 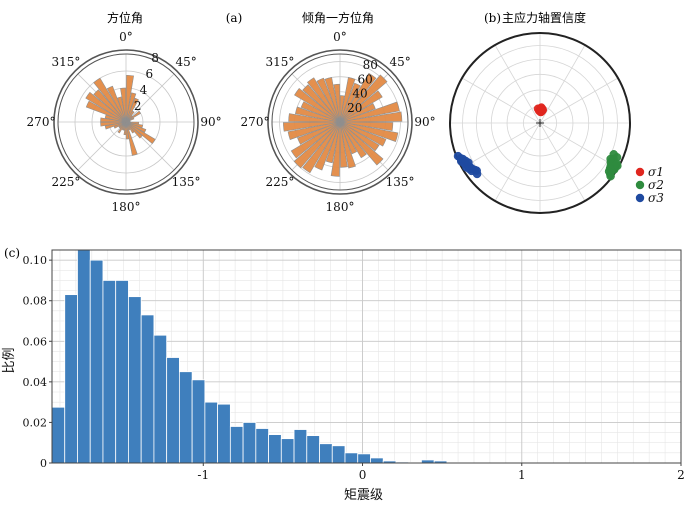 I want to click on x-tick-label: 0, so click(x=363, y=475).